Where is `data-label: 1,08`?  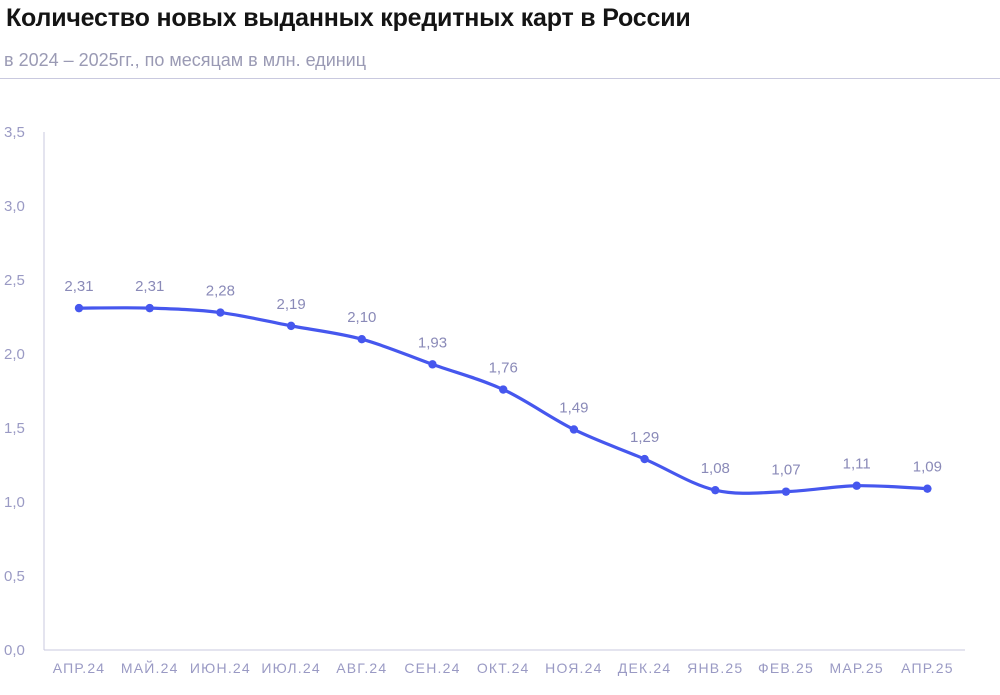 data-label: 1,08 is located at coordinates (715, 468).